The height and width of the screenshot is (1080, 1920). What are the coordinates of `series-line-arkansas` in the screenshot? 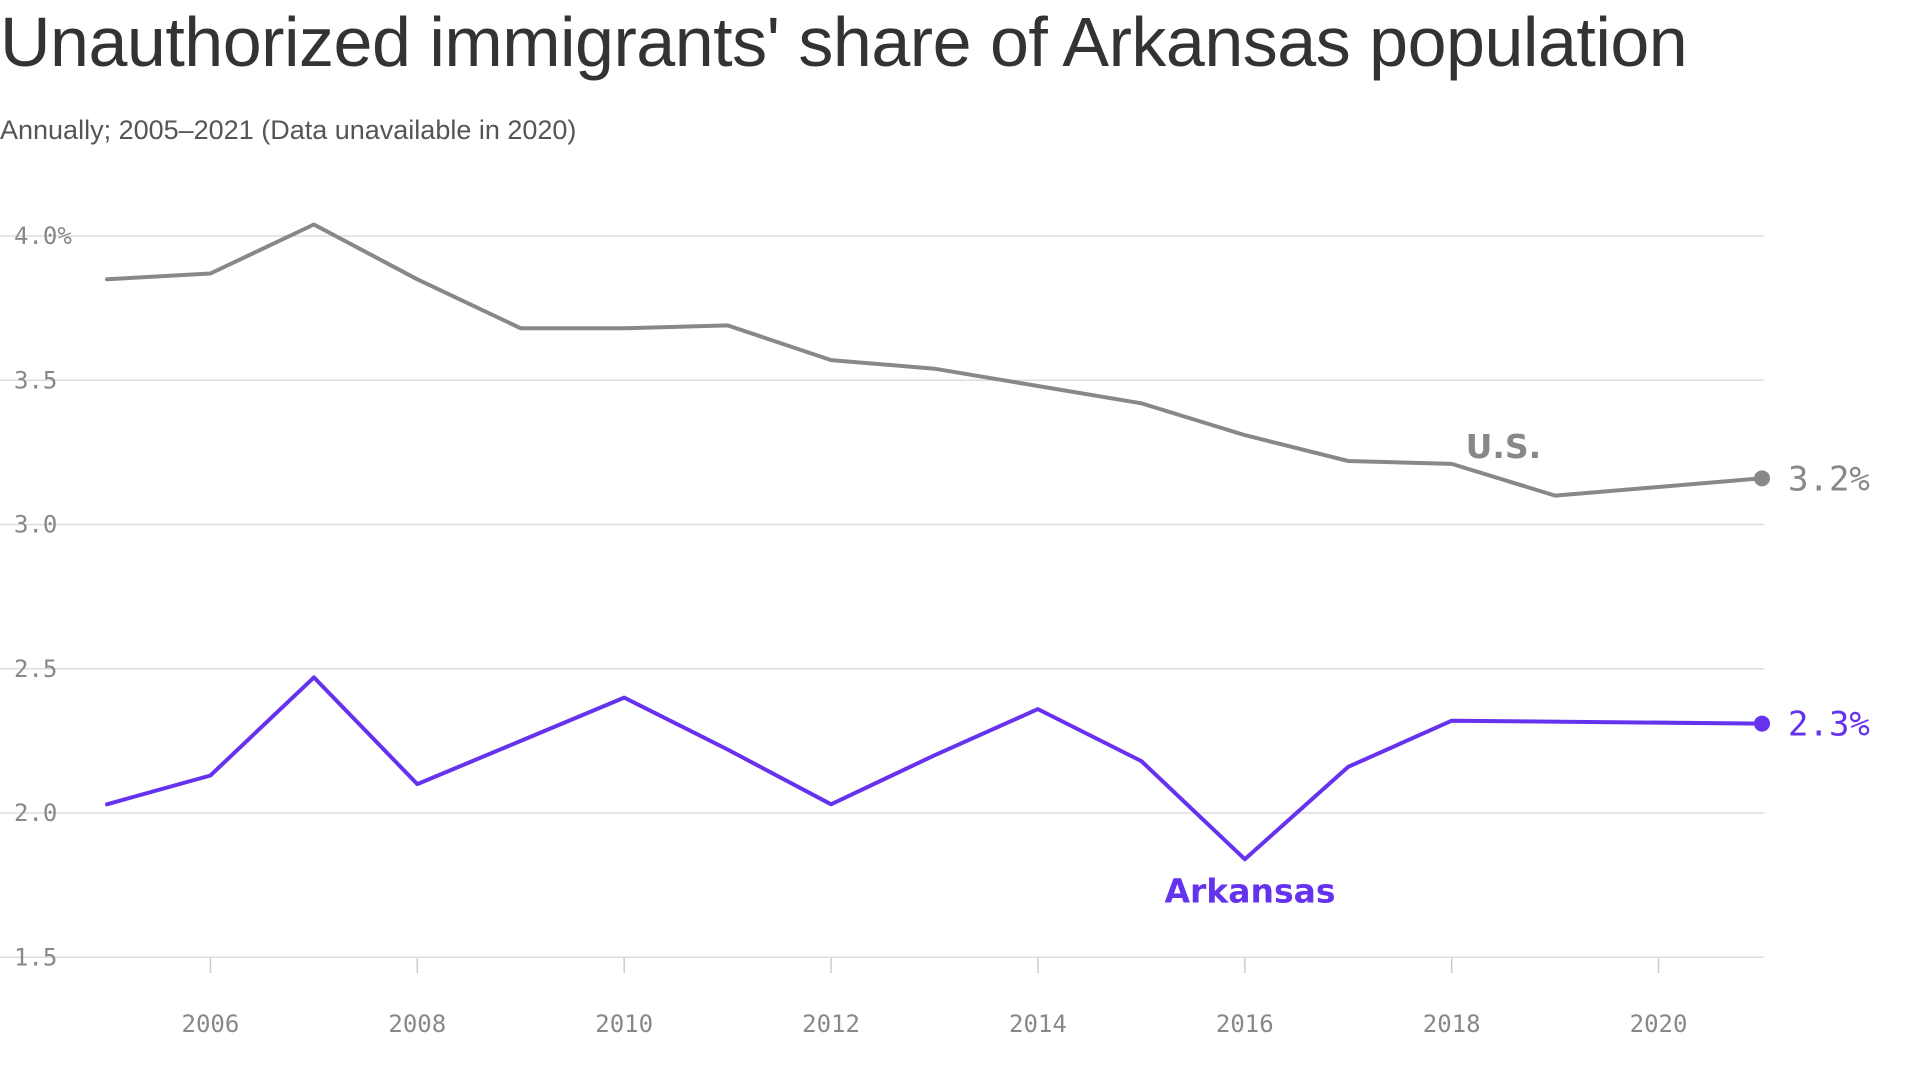 It's located at (934, 768).